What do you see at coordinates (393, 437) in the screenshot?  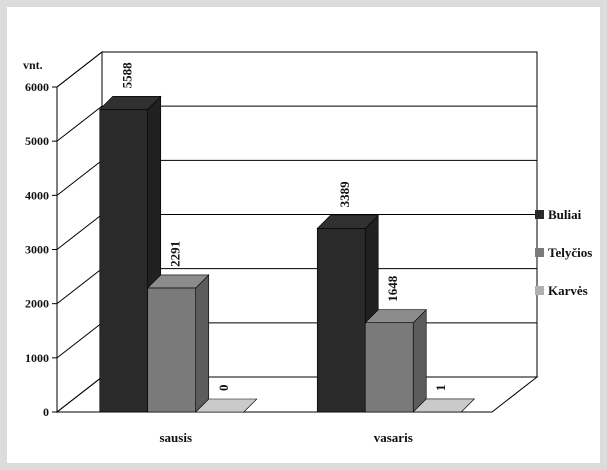 I see `x-category-label: vasaris` at bounding box center [393, 437].